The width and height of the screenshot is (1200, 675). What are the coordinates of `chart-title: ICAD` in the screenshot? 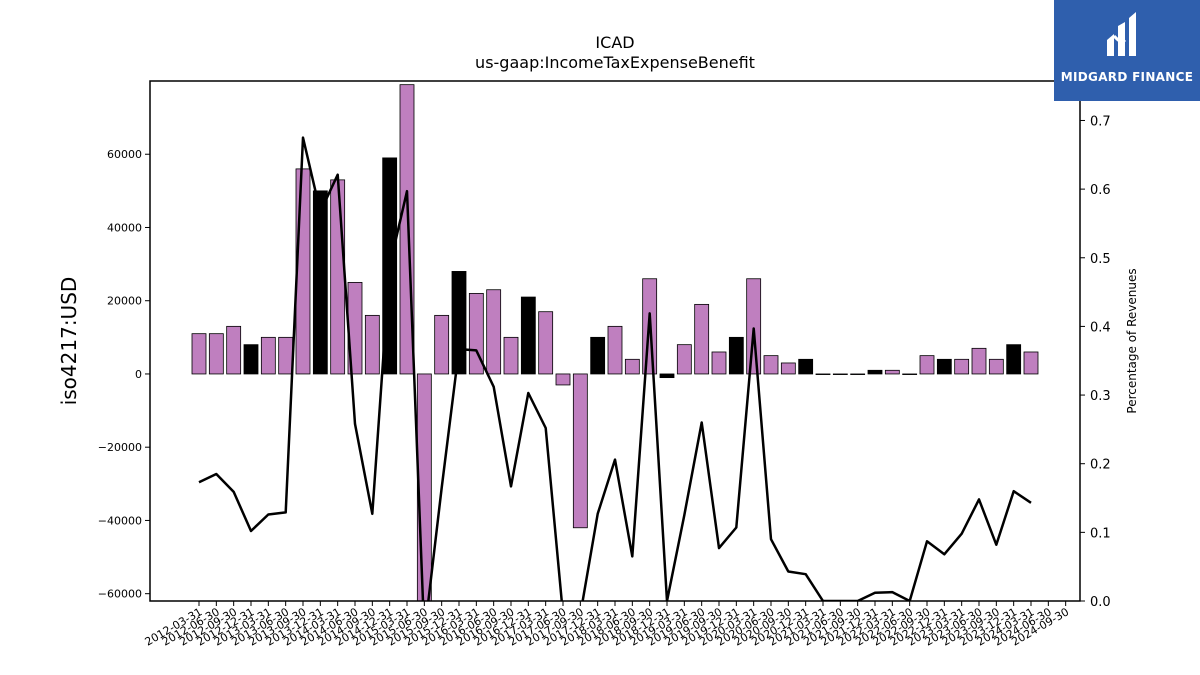 It's located at (614, 42).